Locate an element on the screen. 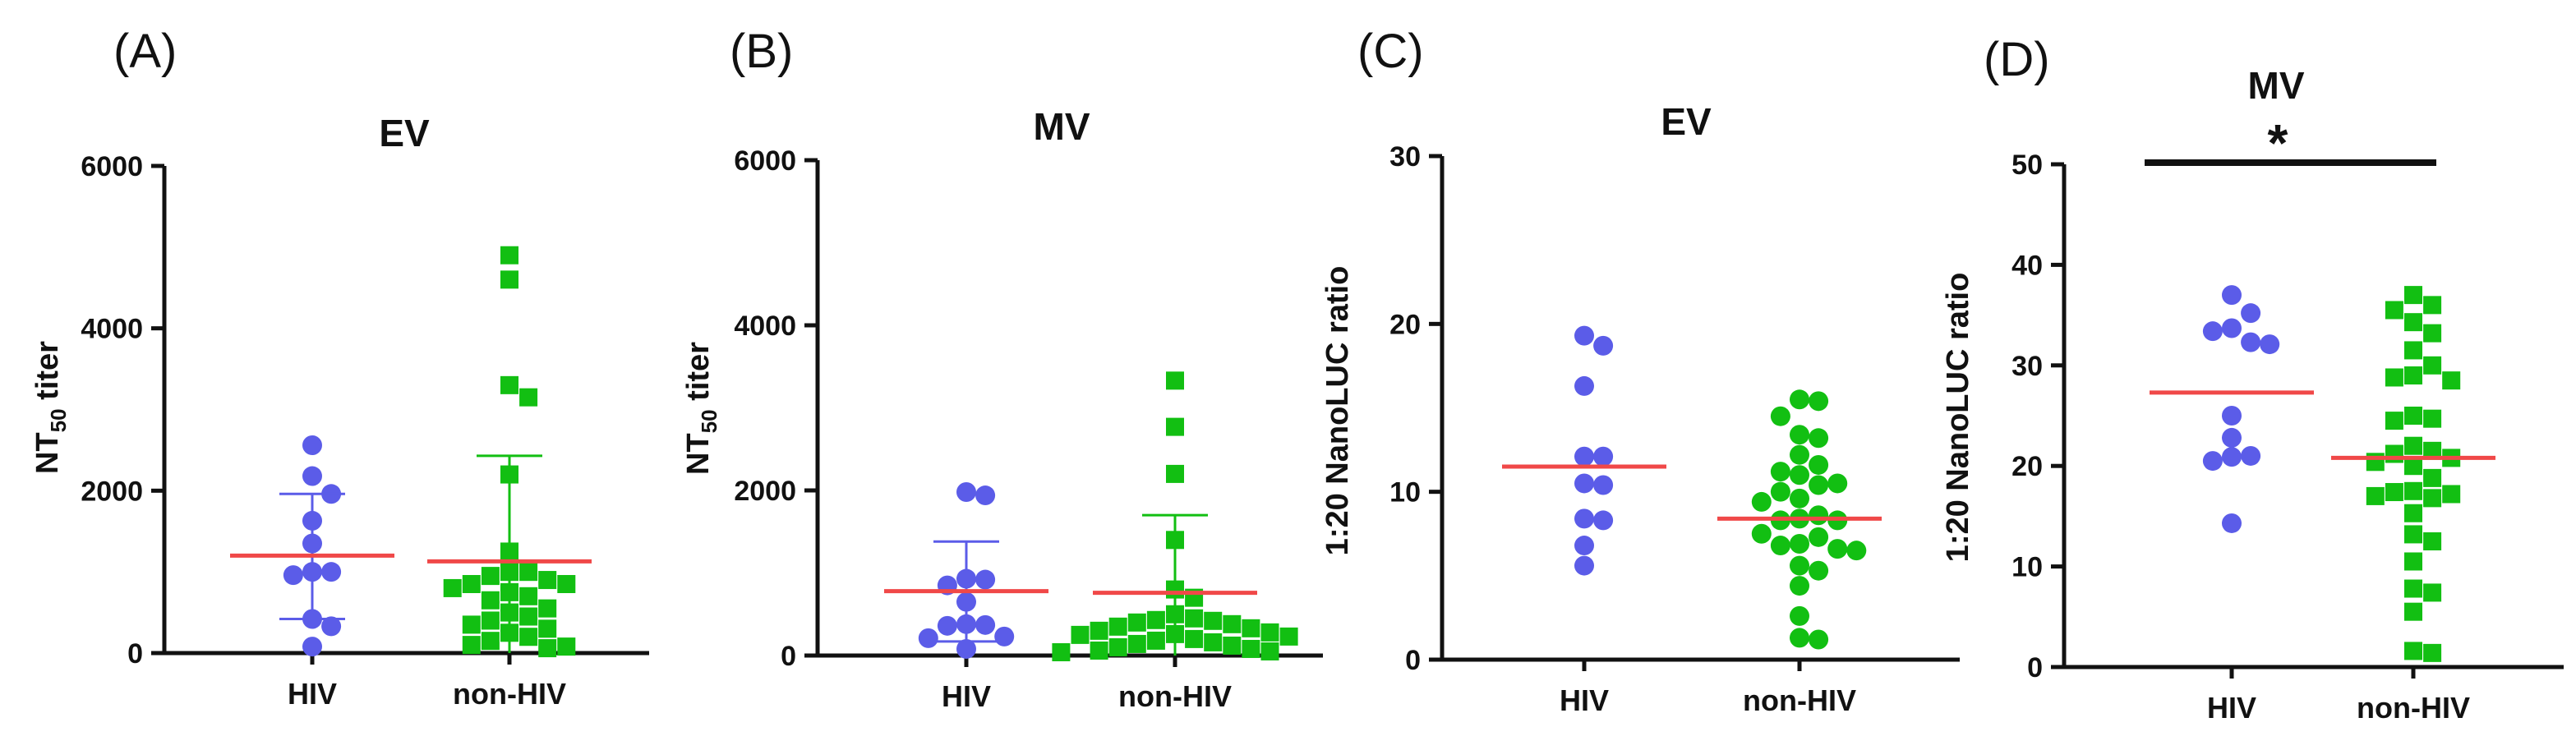  panel-a-title: EV is located at coordinates (404, 133).